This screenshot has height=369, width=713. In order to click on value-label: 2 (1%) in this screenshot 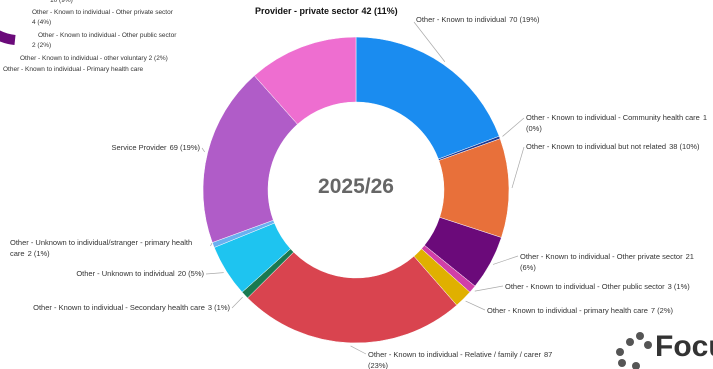, I will do `click(38, 253)`.